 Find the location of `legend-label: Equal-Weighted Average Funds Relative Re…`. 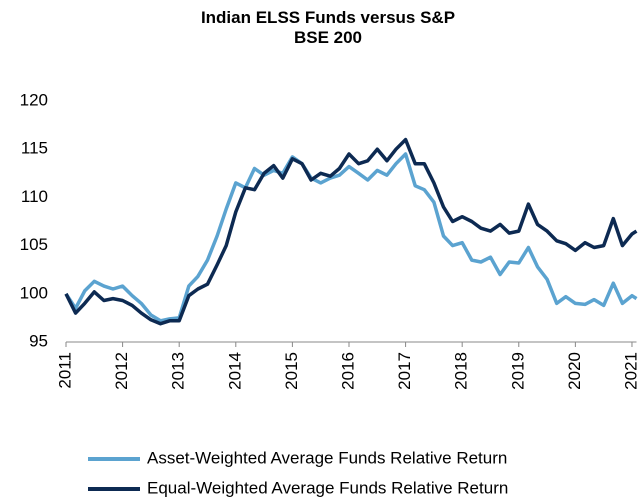

legend-label: Equal-Weighted Average Funds Relative Re… is located at coordinates (327, 487).